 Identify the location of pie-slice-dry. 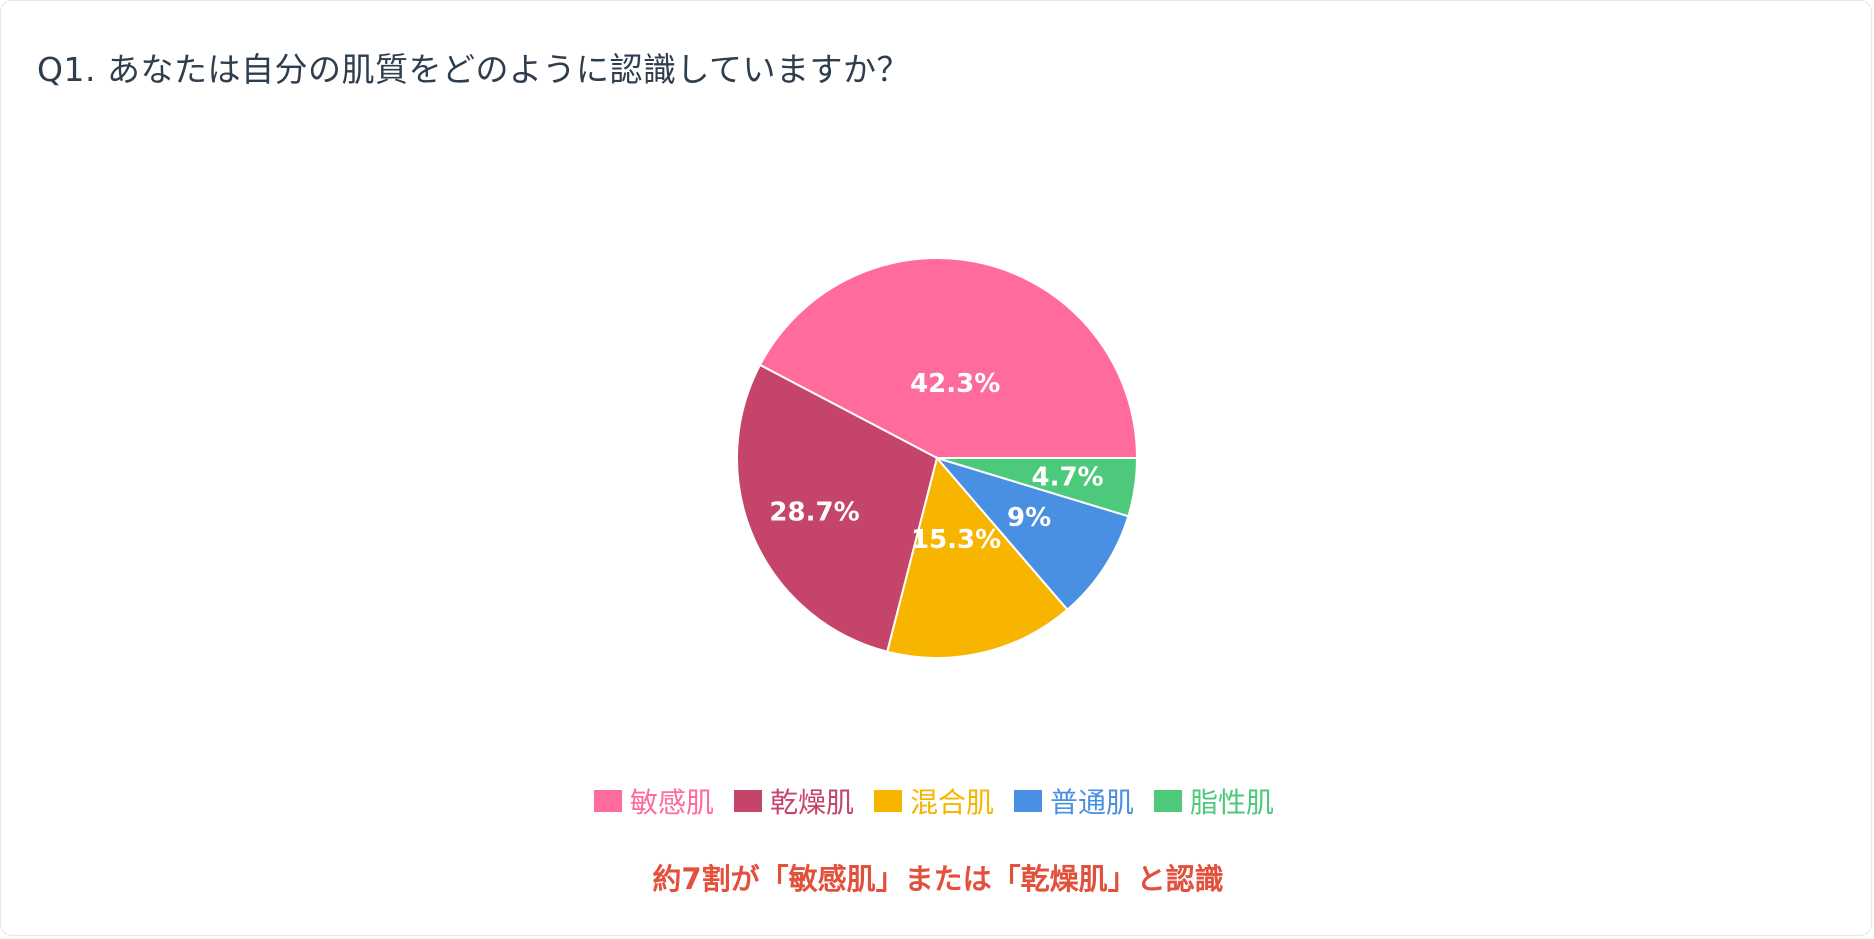
(837, 508).